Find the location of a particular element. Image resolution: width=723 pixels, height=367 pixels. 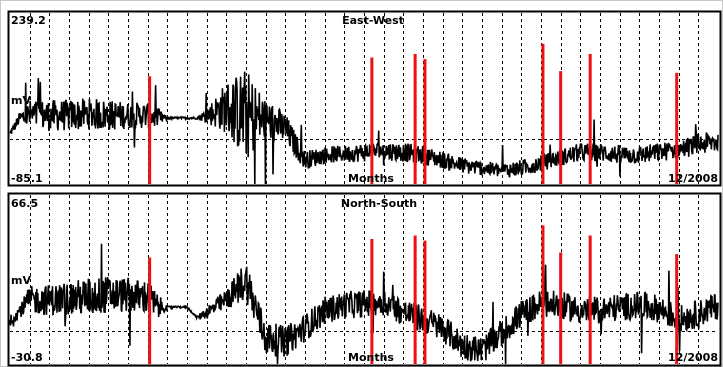

north-south-y-max-label: 66.5 is located at coordinates (24, 203).